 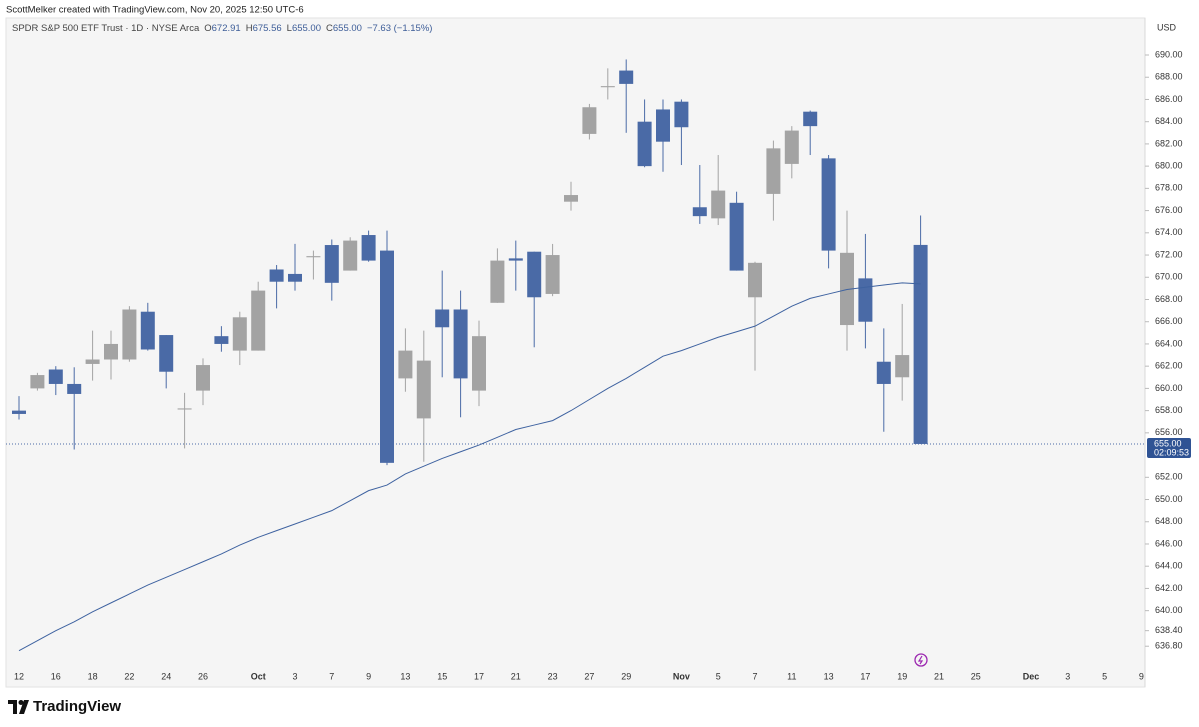 I want to click on logo-mark, so click(x=12, y=707).